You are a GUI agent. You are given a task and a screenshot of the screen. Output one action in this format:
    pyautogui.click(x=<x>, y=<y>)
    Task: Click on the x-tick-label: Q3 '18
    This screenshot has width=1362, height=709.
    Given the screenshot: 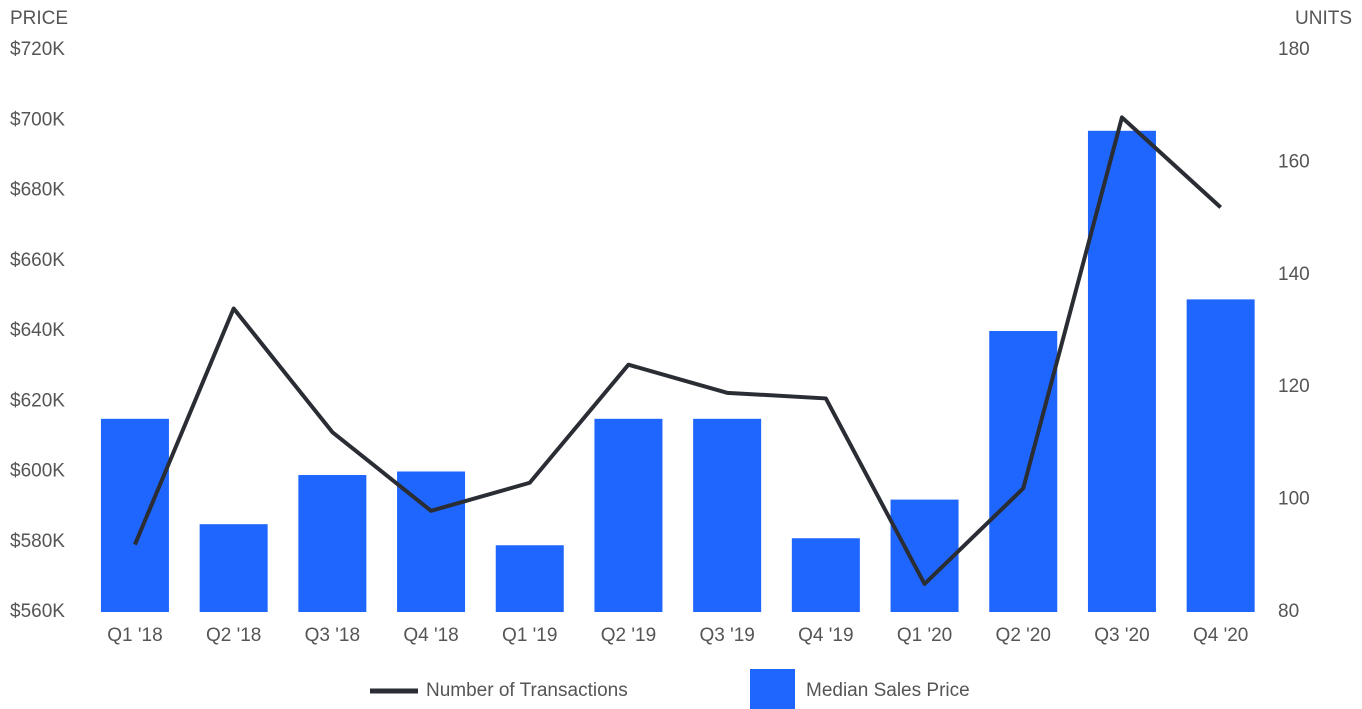 What is the action you would take?
    pyautogui.click(x=332, y=635)
    